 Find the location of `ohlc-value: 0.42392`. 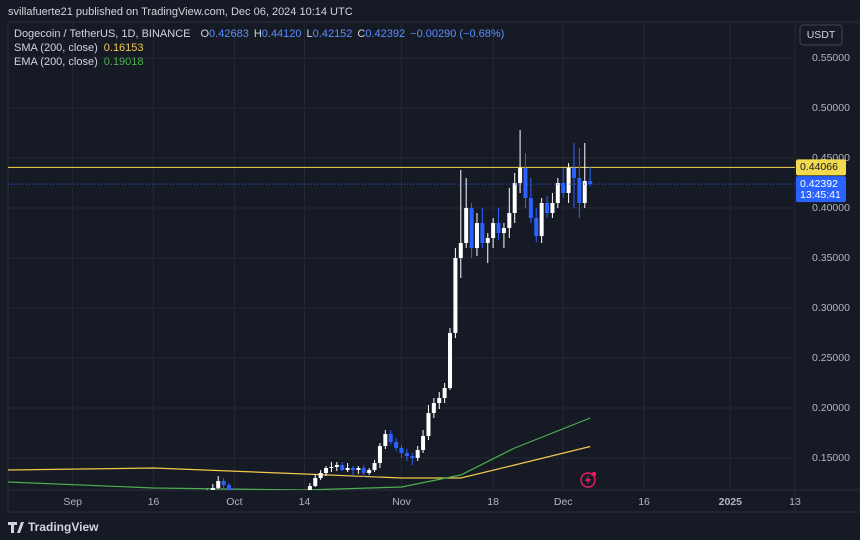

ohlc-value: 0.42392 is located at coordinates (385, 34).